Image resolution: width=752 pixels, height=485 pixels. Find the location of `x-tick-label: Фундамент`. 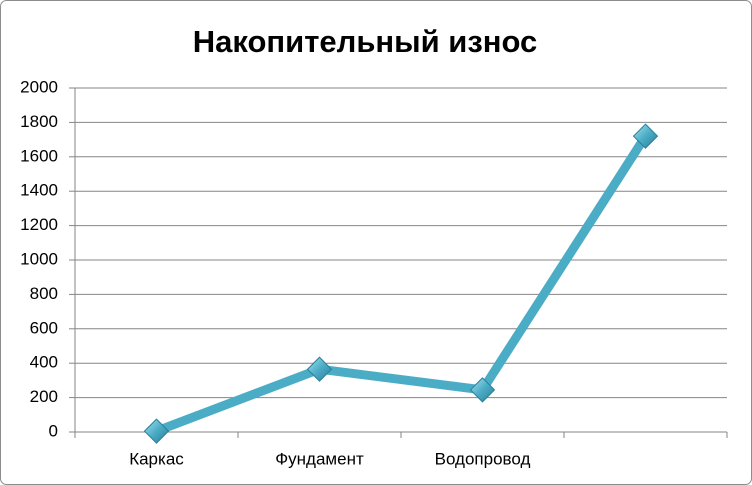

x-tick-label: Фундамент is located at coordinates (319, 458).